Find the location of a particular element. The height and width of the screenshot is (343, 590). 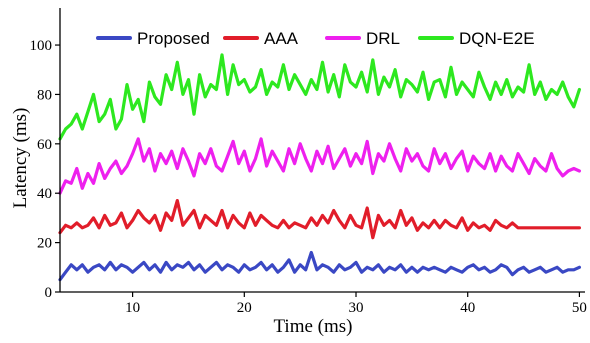

x-tick-label: 20 is located at coordinates (244, 308).